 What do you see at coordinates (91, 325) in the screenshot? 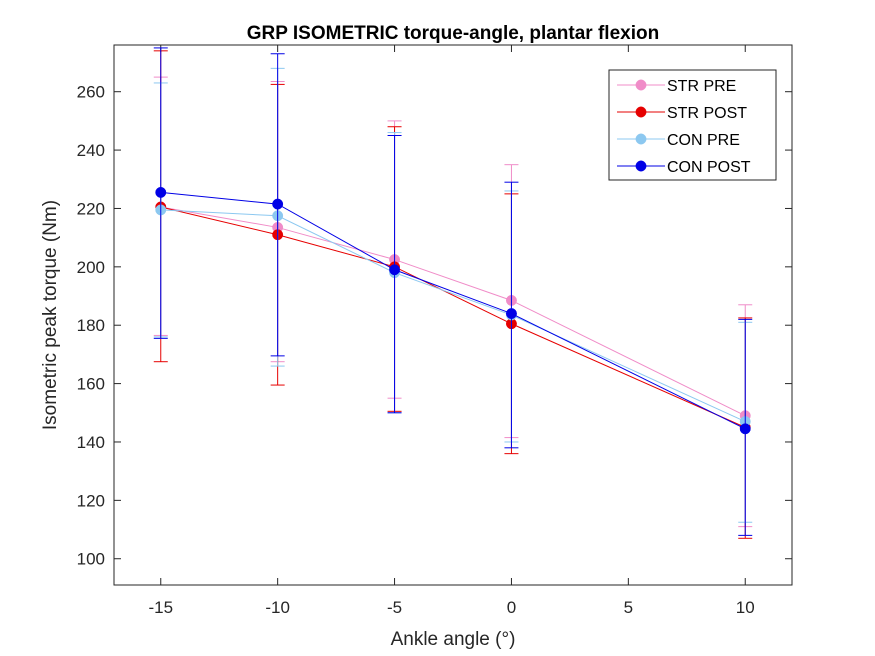
I see `y-tick-label: 180` at bounding box center [91, 325].